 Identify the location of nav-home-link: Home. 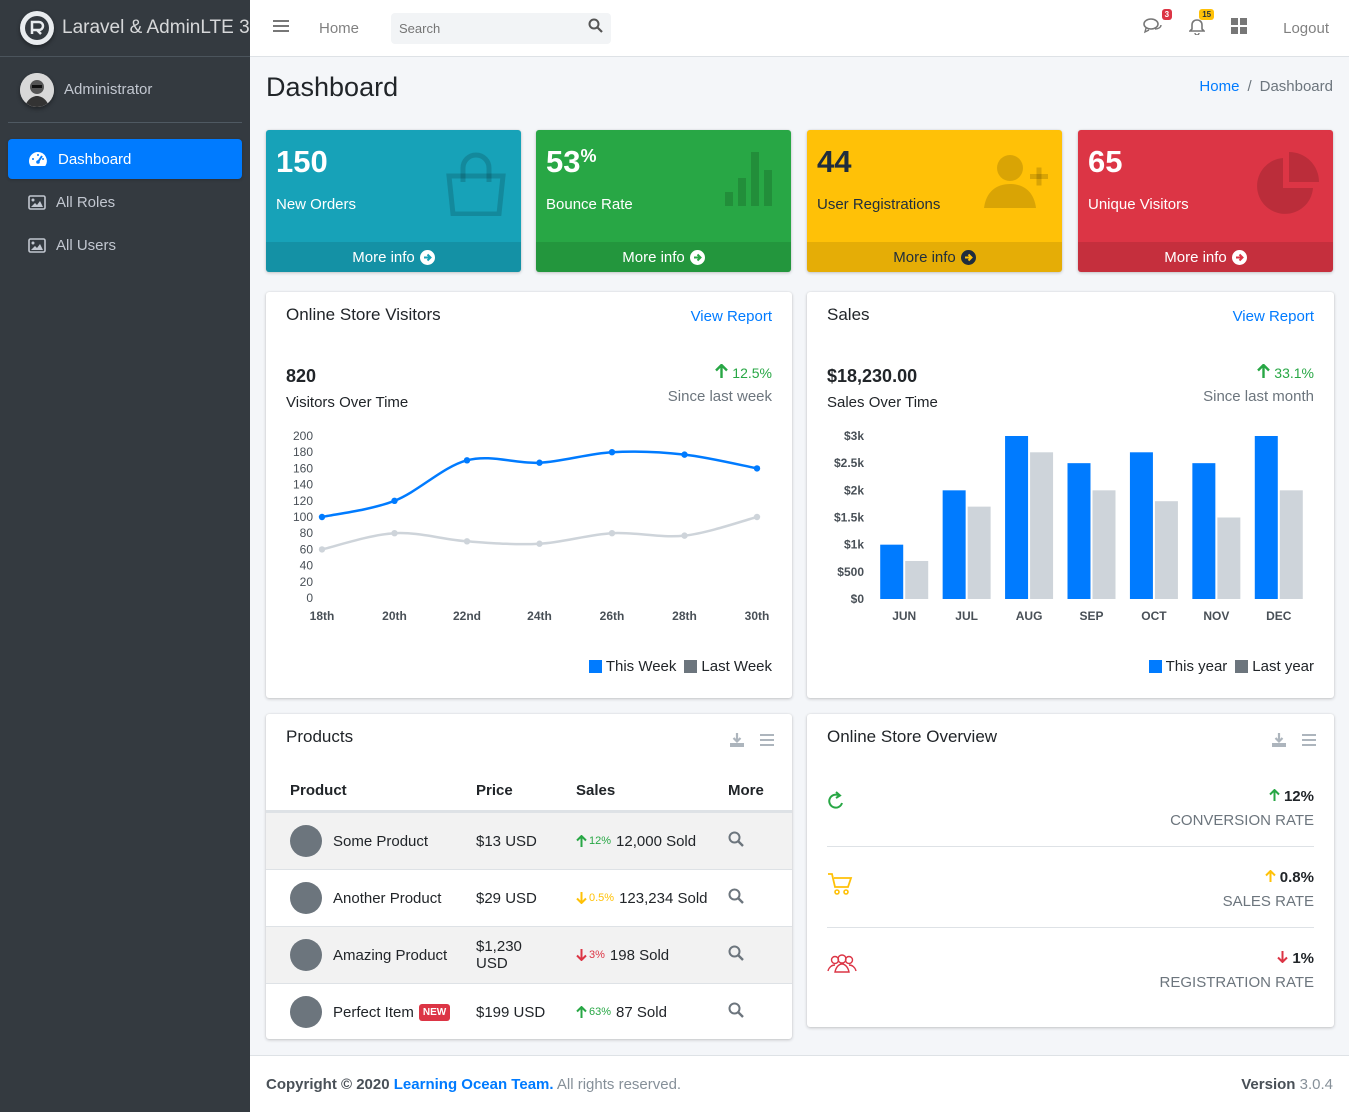
(339, 28).